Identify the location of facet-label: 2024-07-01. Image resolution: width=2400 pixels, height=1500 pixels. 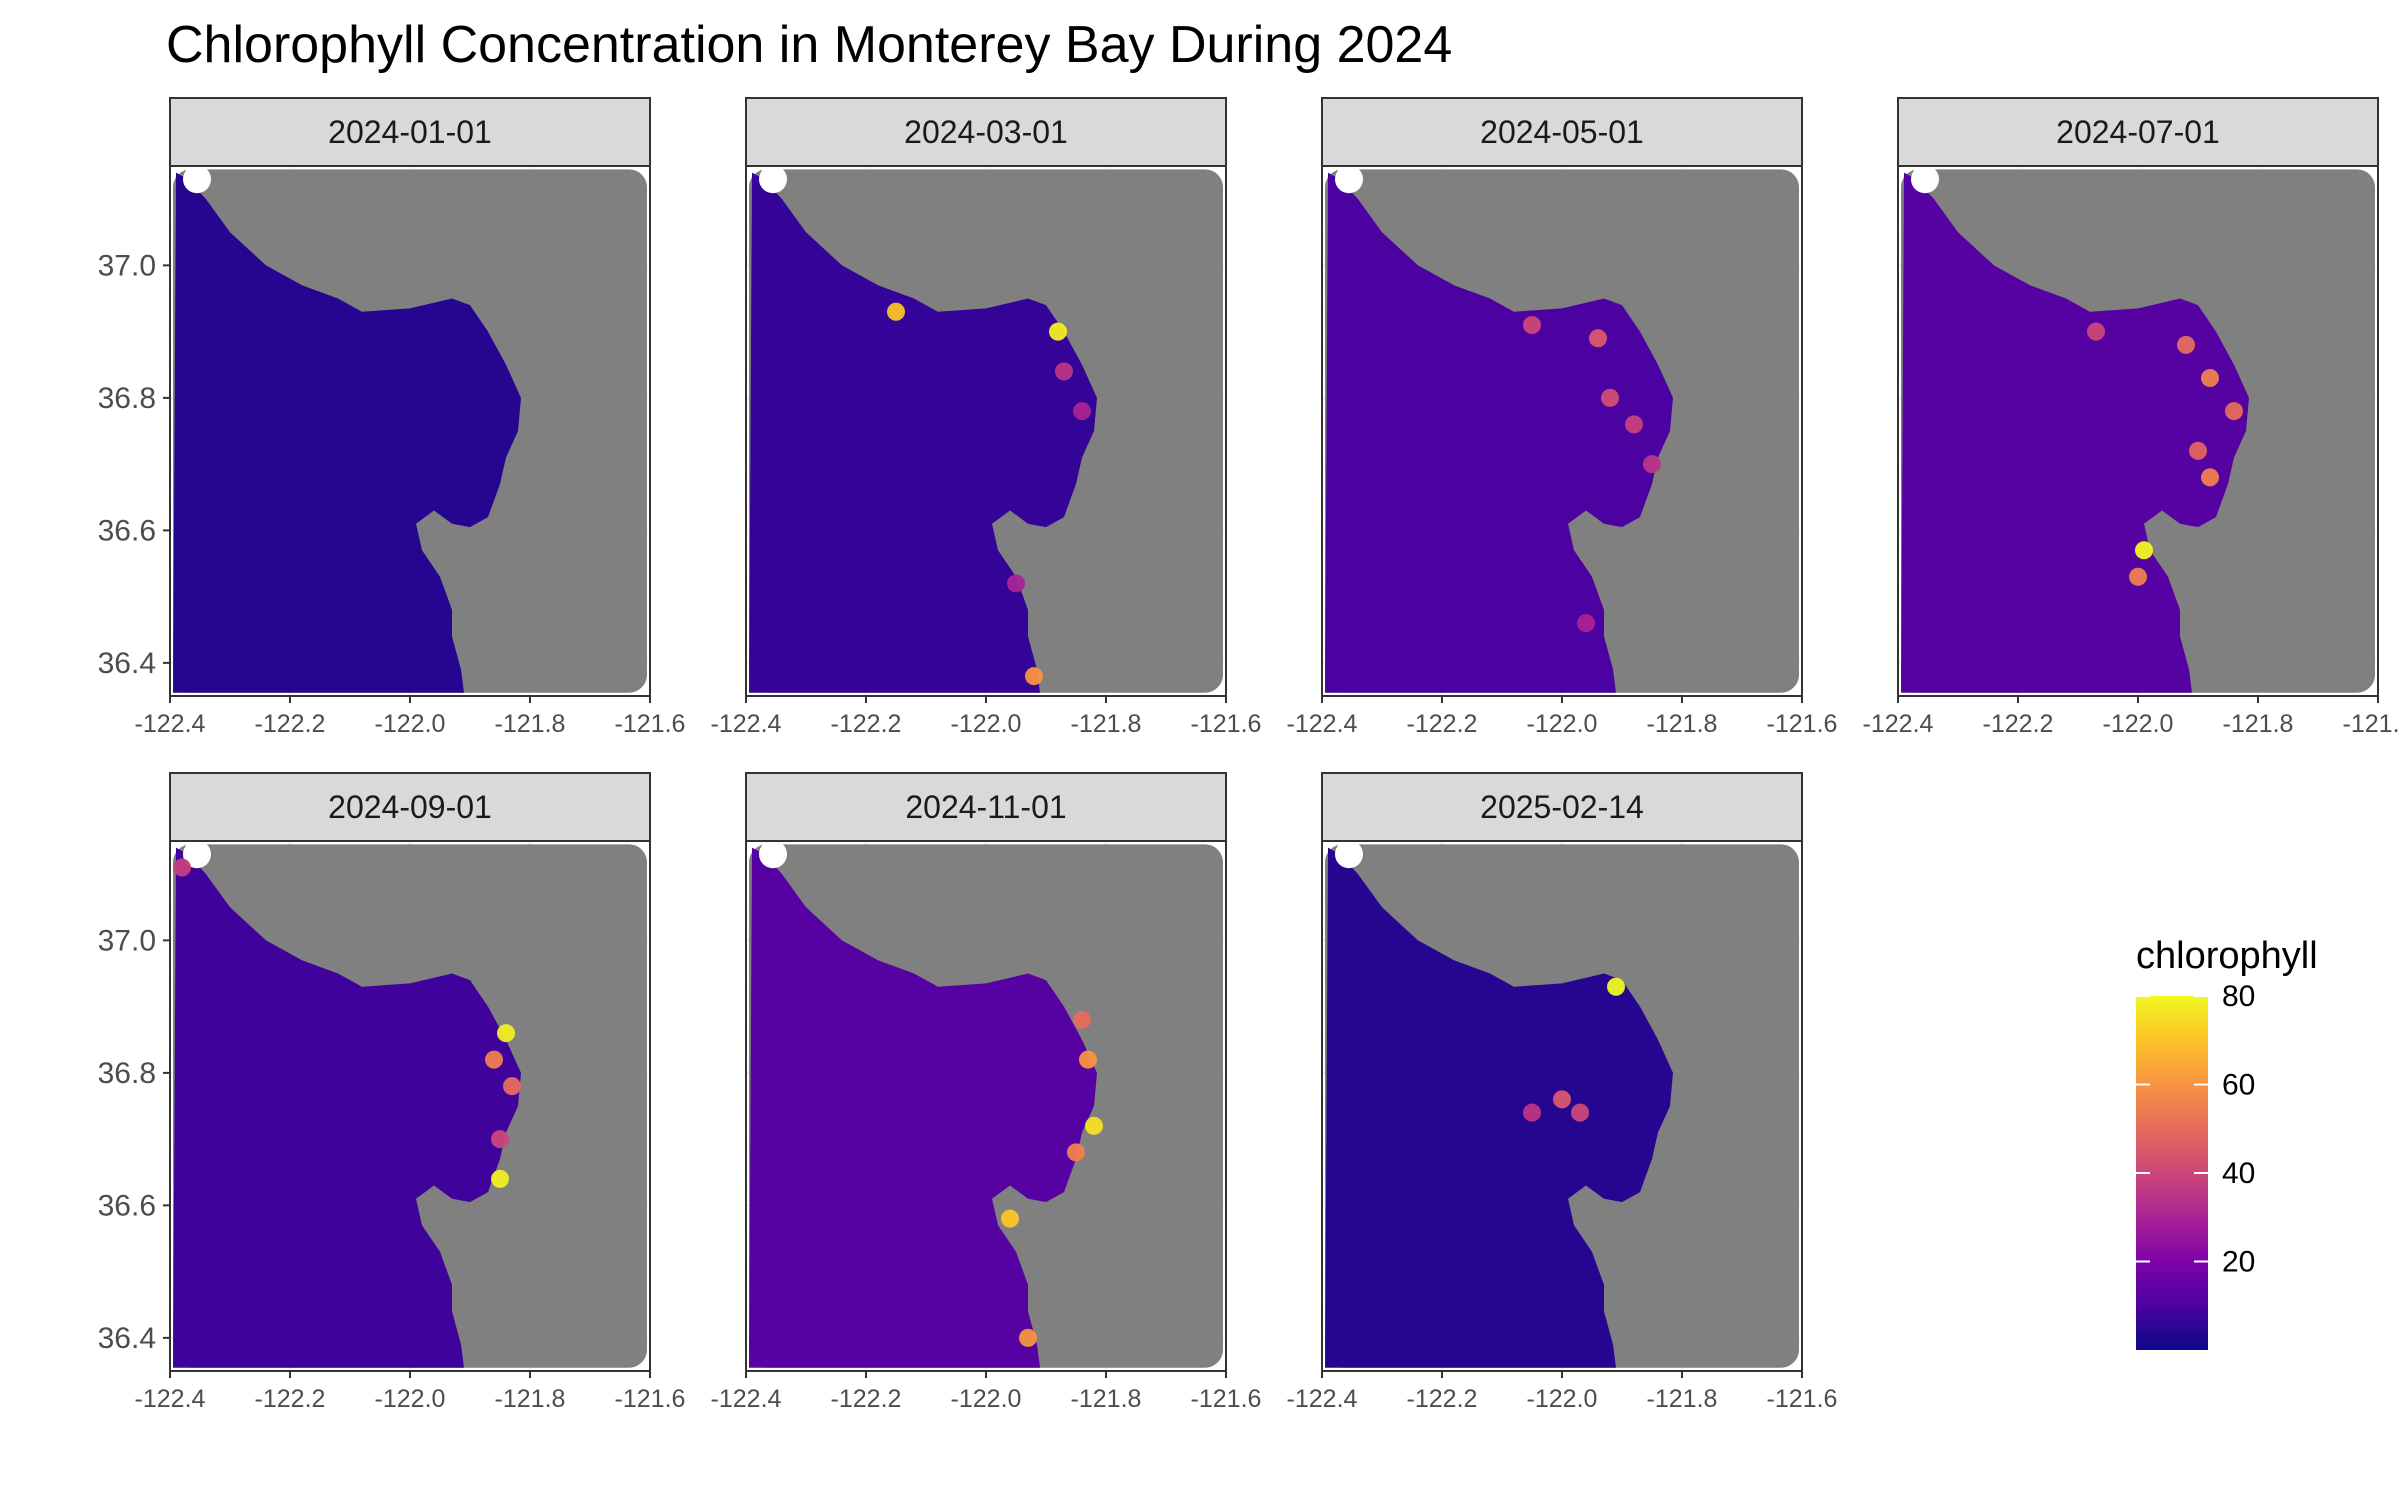
(2138, 132).